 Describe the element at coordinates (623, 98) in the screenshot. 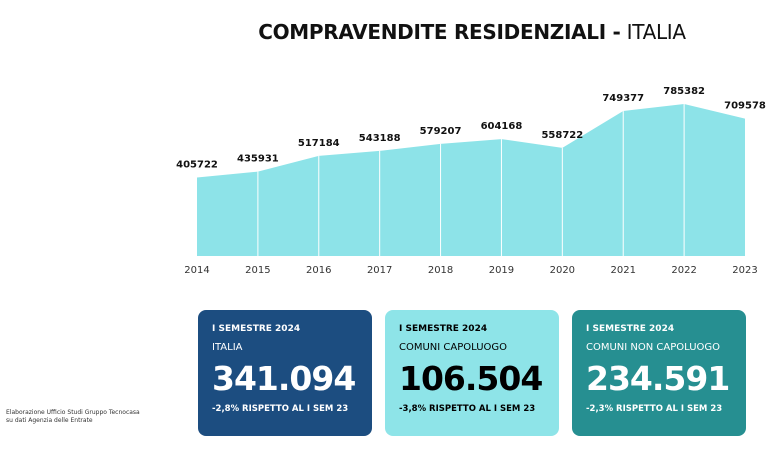

I see `data-label: 749377` at that location.